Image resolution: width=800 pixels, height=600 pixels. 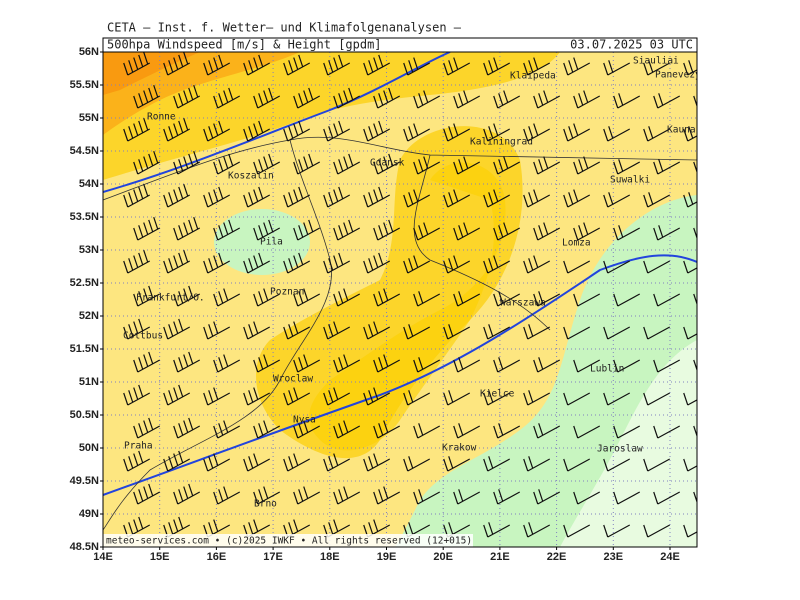 What do you see at coordinates (407, 306) in the screenshot?
I see `zone-core` at bounding box center [407, 306].